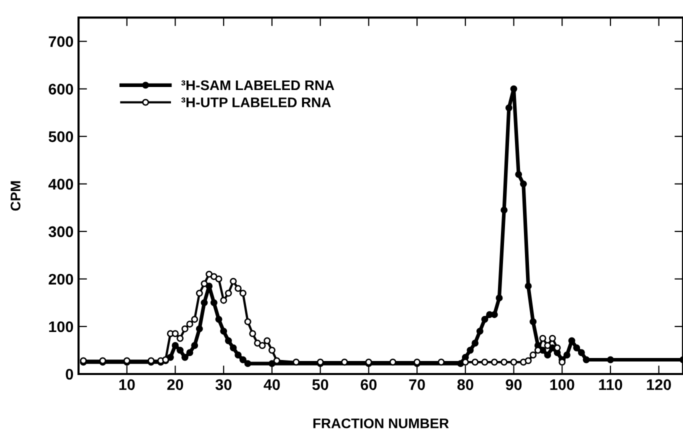  What do you see at coordinates (256, 103) in the screenshot?
I see `legend-label: ³H-UTP LABELED RNA` at bounding box center [256, 103].